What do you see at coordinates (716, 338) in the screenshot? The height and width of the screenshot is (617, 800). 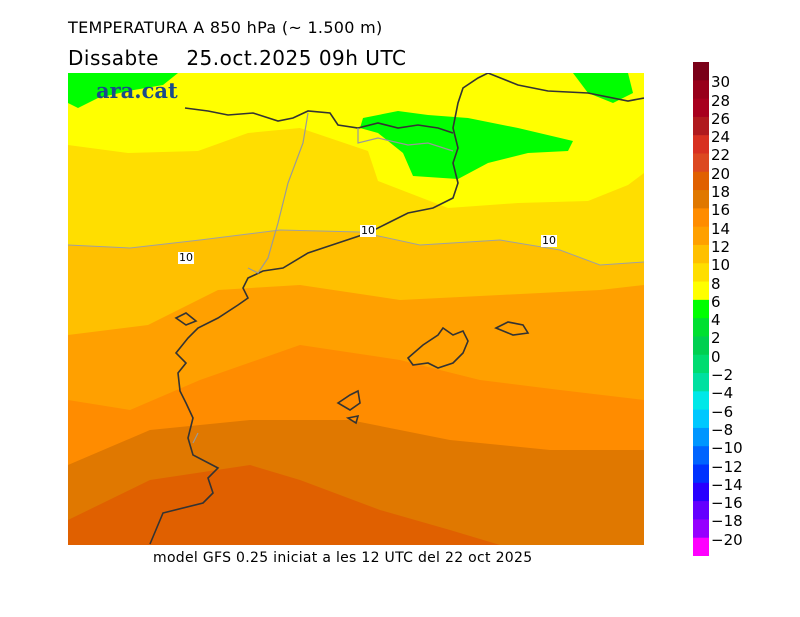 I see `legend-label: 2` at bounding box center [716, 338].